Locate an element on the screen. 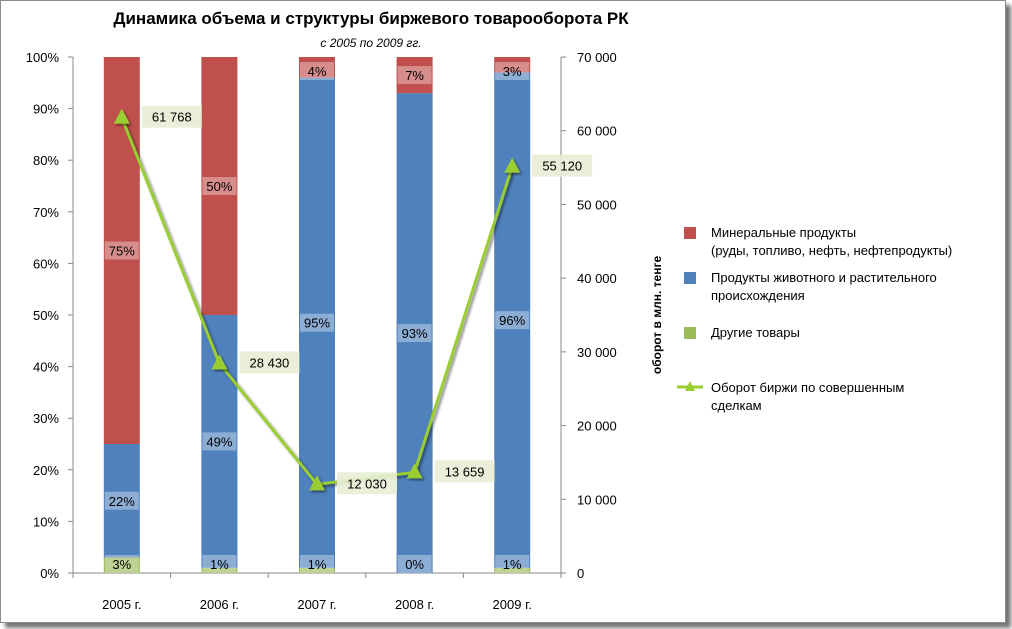  bar-data-label: 95% is located at coordinates (317, 323).